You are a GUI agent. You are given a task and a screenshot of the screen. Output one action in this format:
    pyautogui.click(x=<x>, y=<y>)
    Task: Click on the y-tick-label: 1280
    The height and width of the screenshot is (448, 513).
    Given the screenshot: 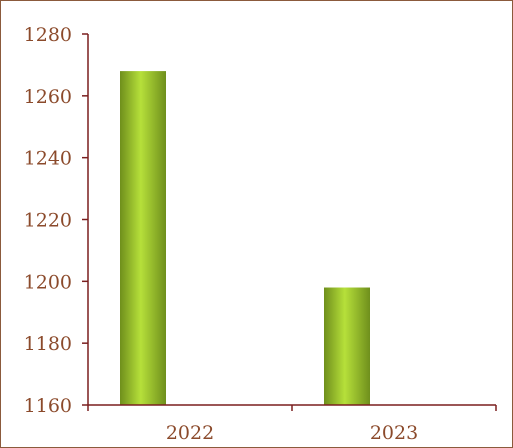 What is the action you would take?
    pyautogui.click(x=48, y=35)
    